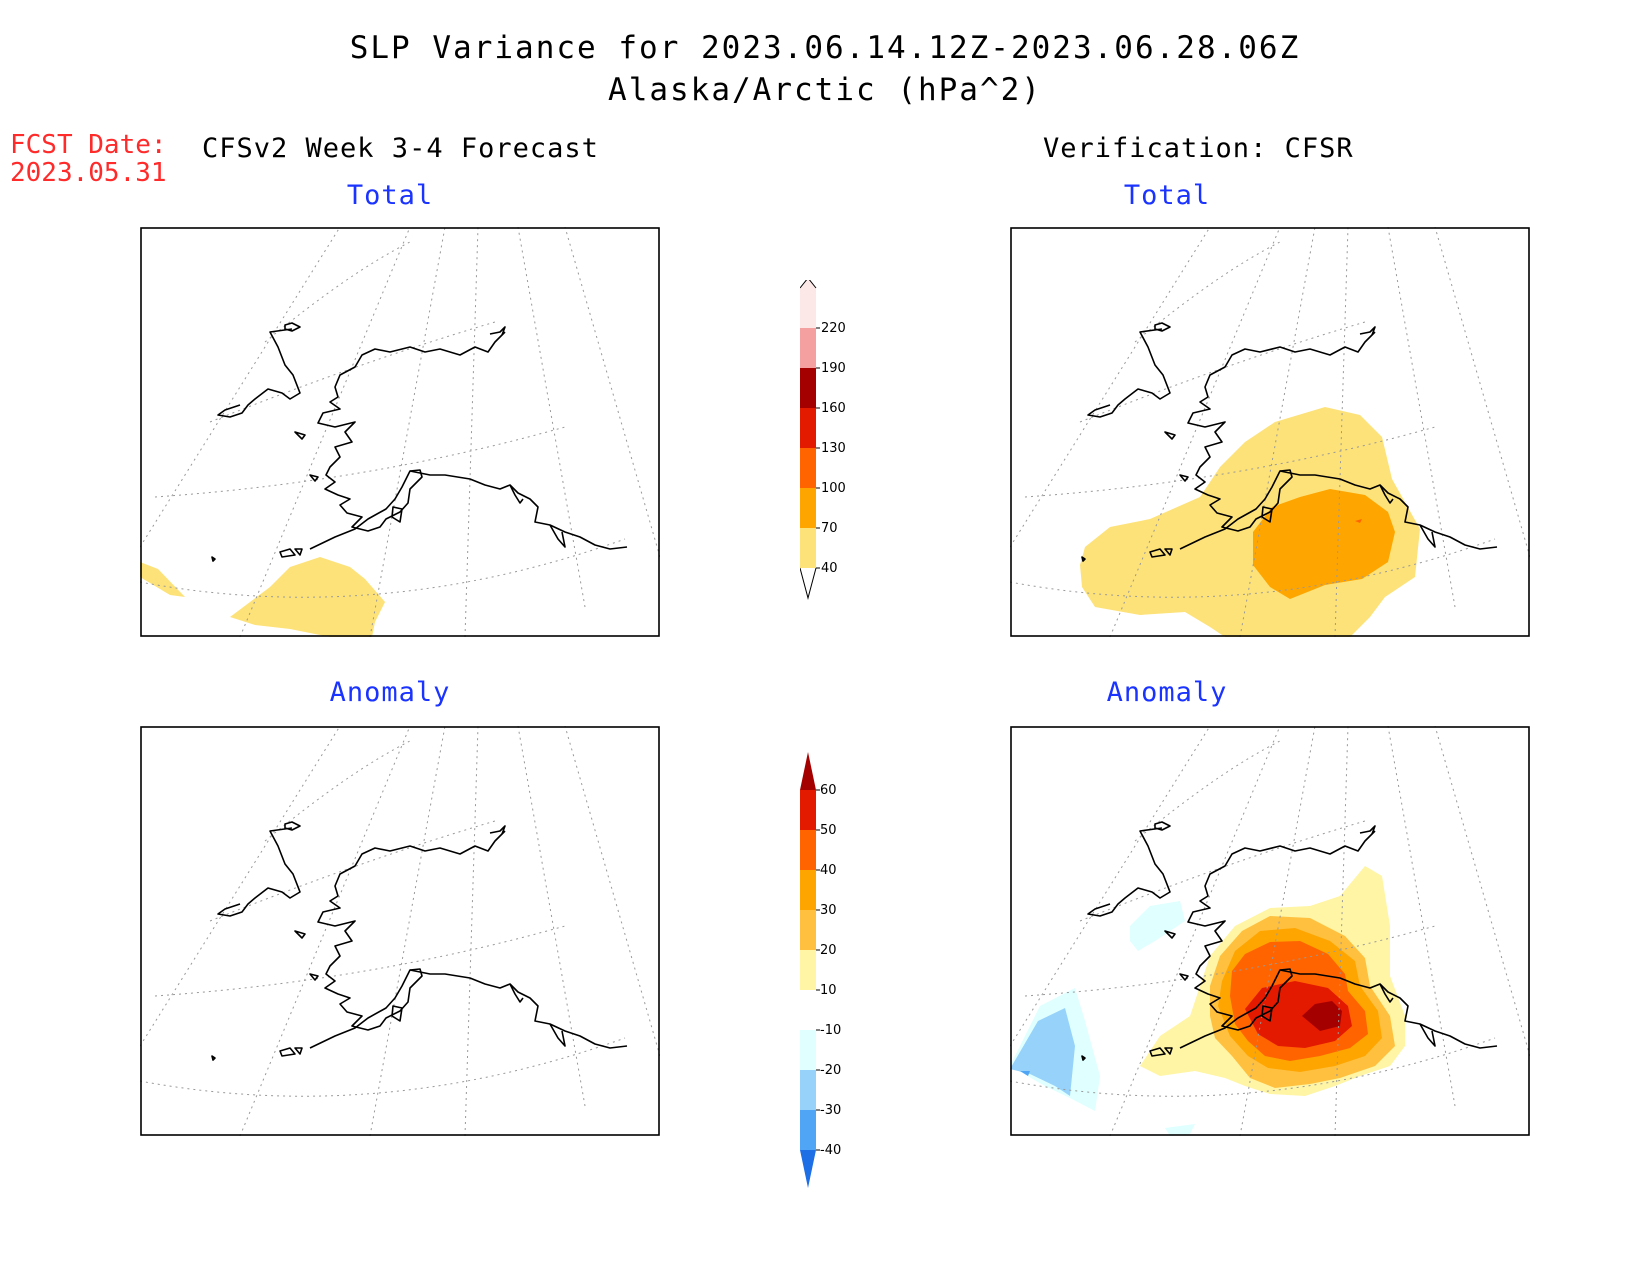  Describe the element at coordinates (833, 368) in the screenshot. I see `total-colorbar-label: 190` at that location.